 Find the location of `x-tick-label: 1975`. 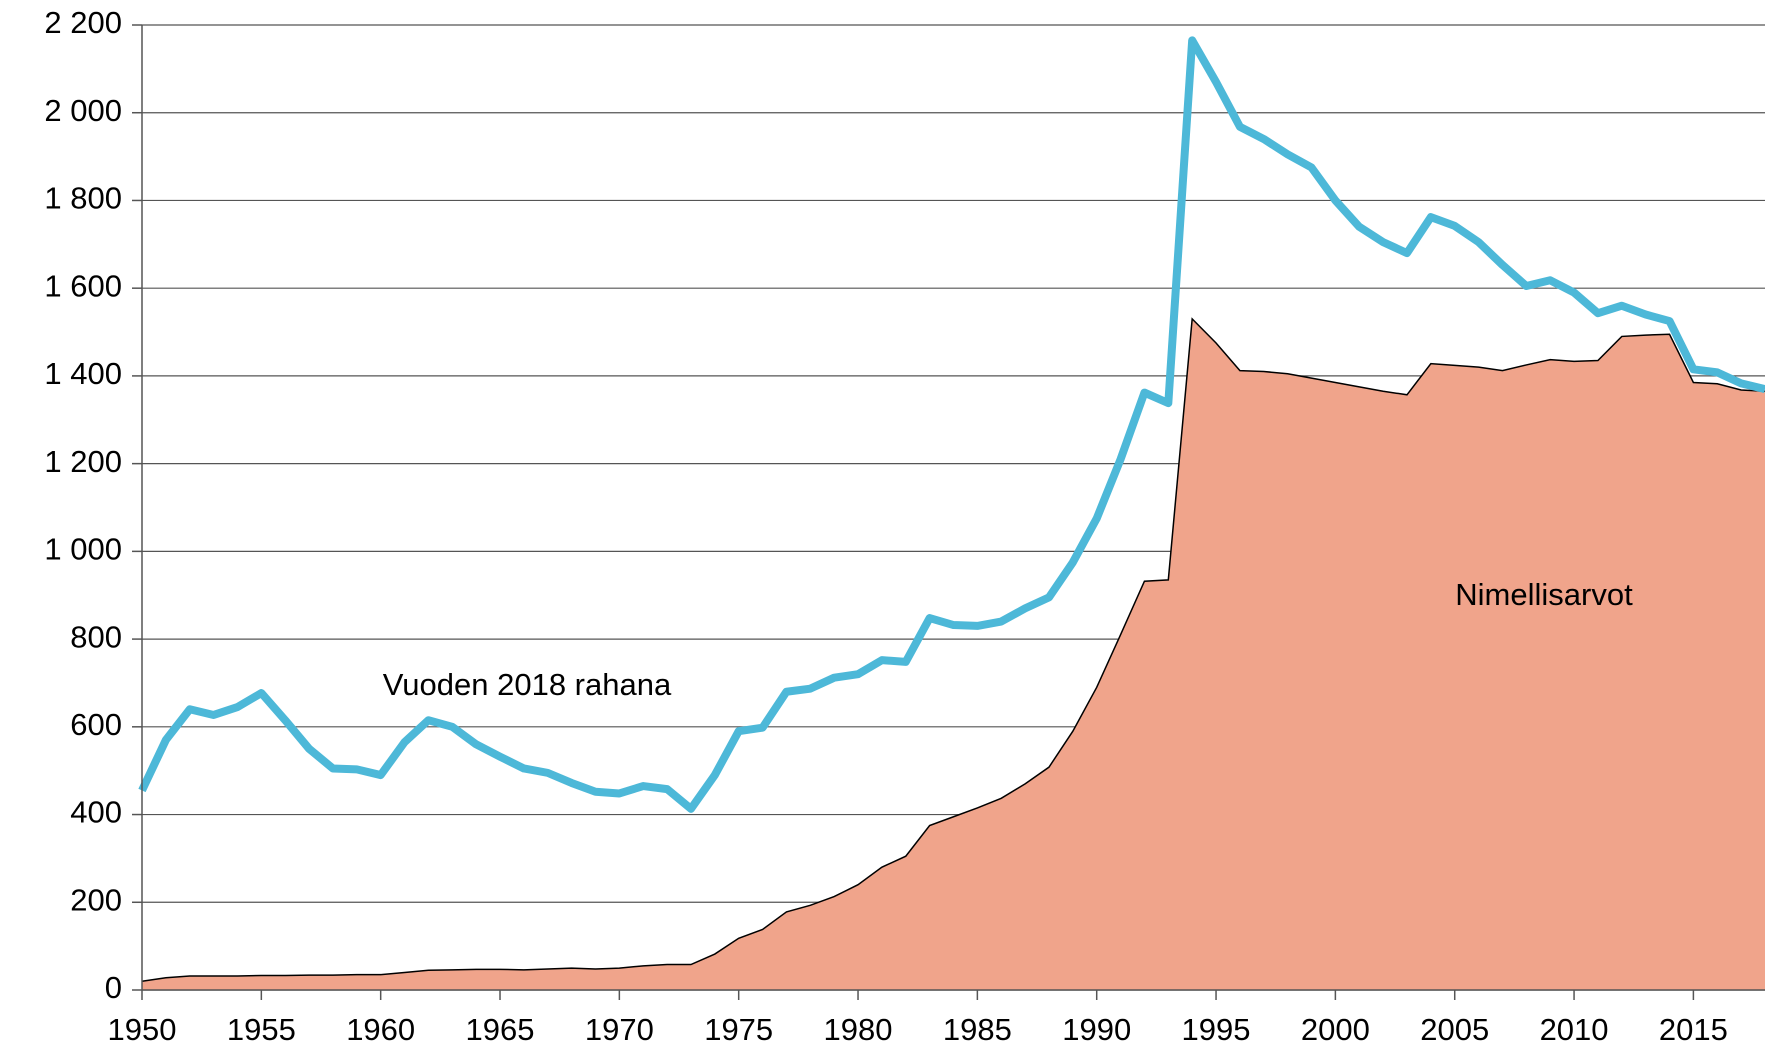

x-tick-label: 1975 is located at coordinates (738, 1029).